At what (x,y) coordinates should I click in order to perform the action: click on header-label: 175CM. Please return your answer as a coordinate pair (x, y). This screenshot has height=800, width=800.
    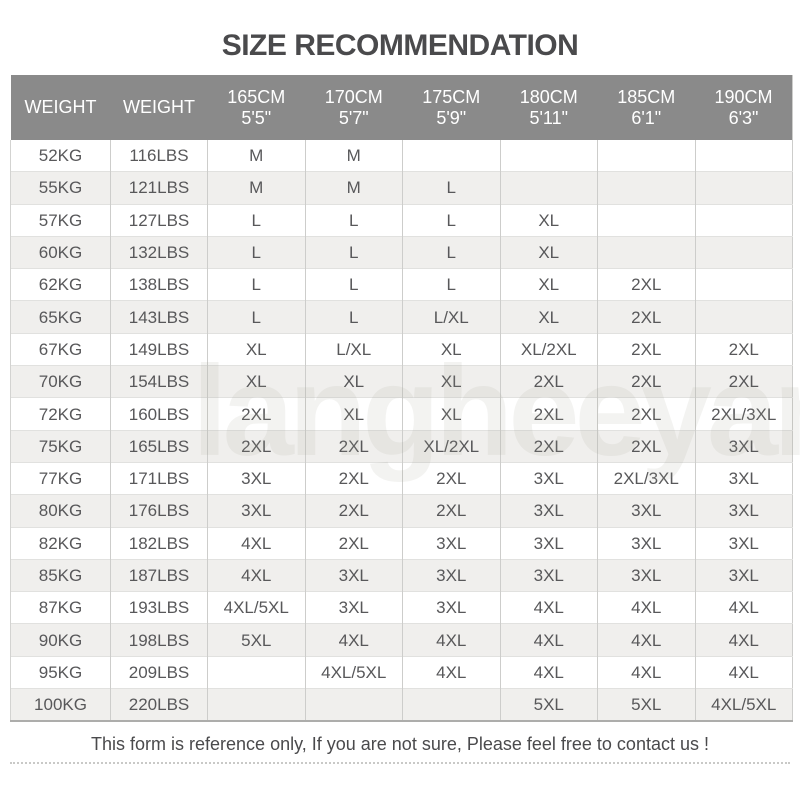
    Looking at the image, I should click on (451, 96).